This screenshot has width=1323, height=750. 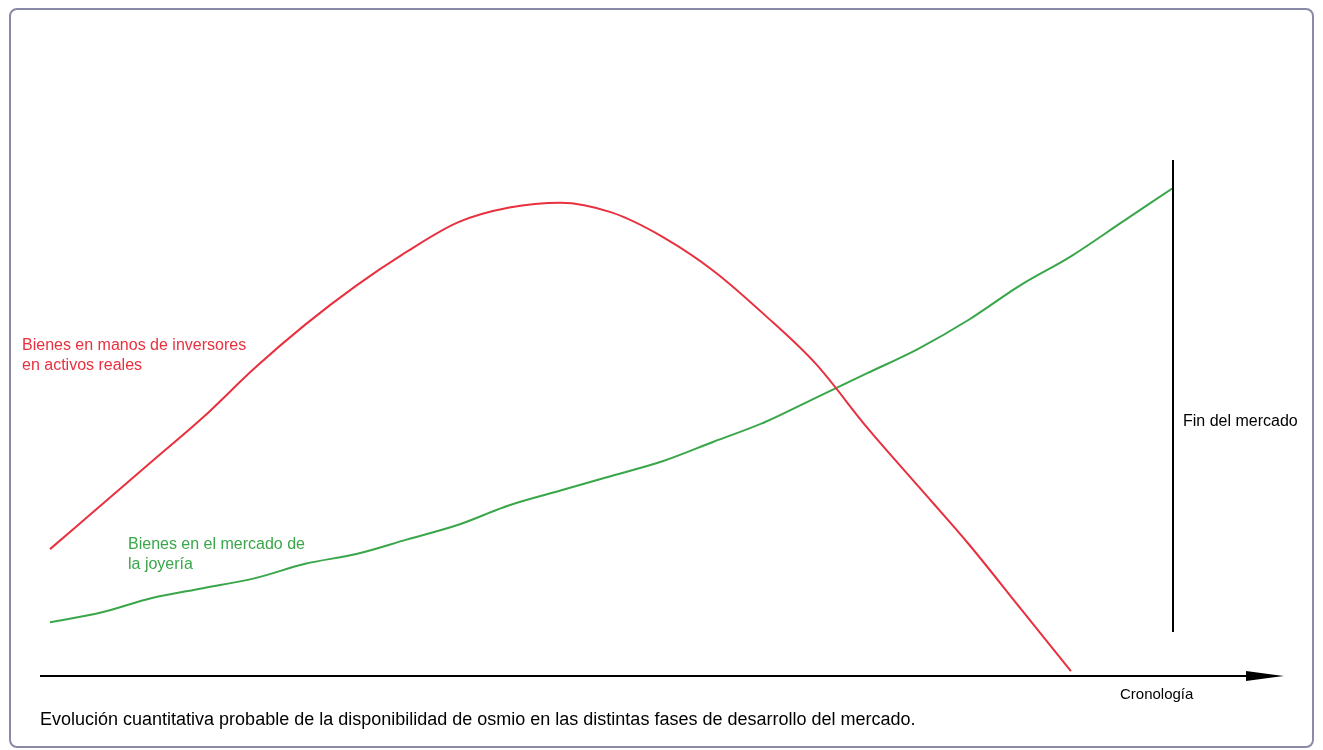 What do you see at coordinates (1157, 694) in the screenshot?
I see `x-axis-title: Cronología` at bounding box center [1157, 694].